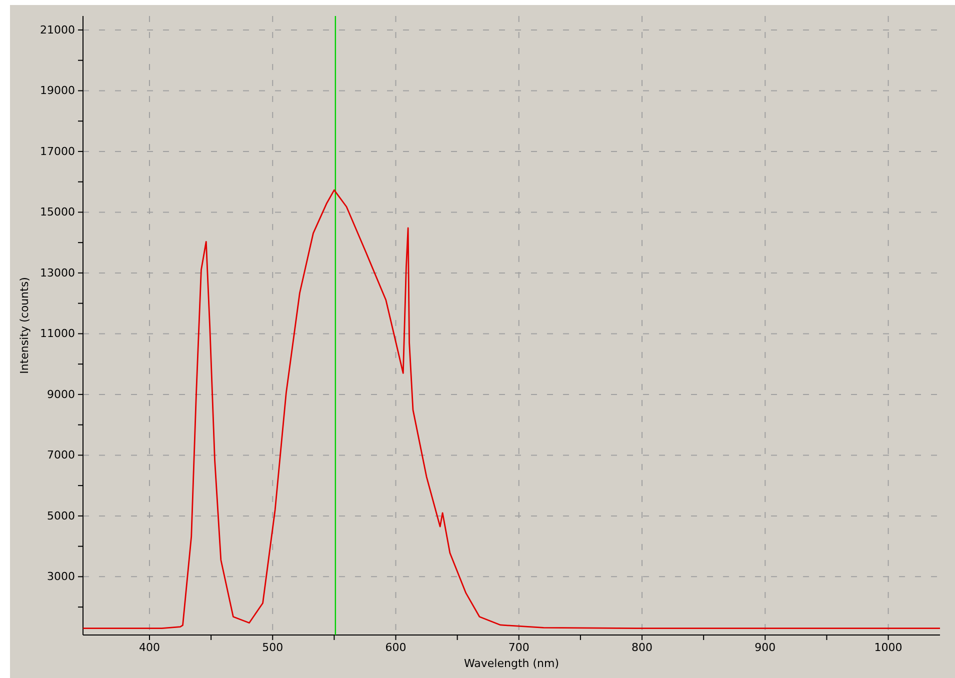 The height and width of the screenshot is (678, 955). What do you see at coordinates (61, 515) in the screenshot?
I see `y-tick-label: 5000` at bounding box center [61, 515].